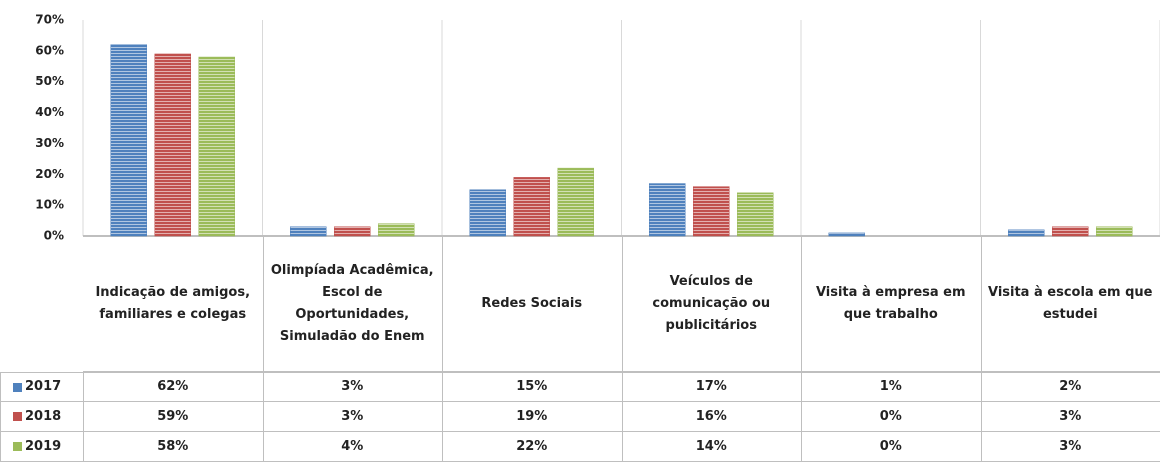 Image resolution: width=1160 pixels, height=472 pixels. I want to click on category-label: Visita à escola em que estudei, so click(1070, 304).